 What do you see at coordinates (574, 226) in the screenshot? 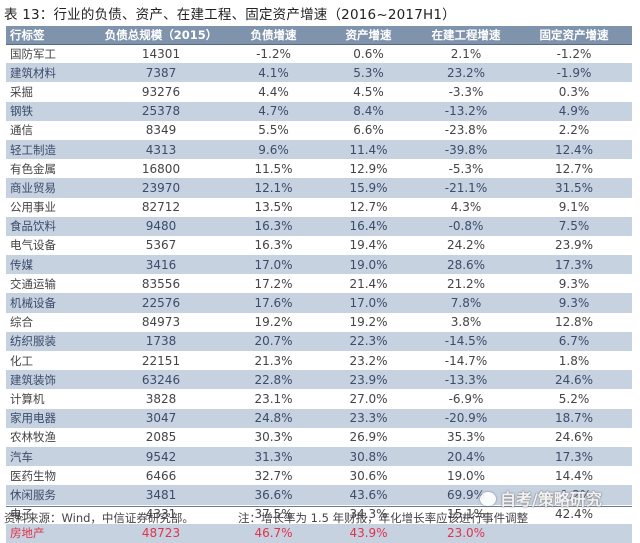
I see `cell-fixed-asset-growth: 7.5%` at bounding box center [574, 226].